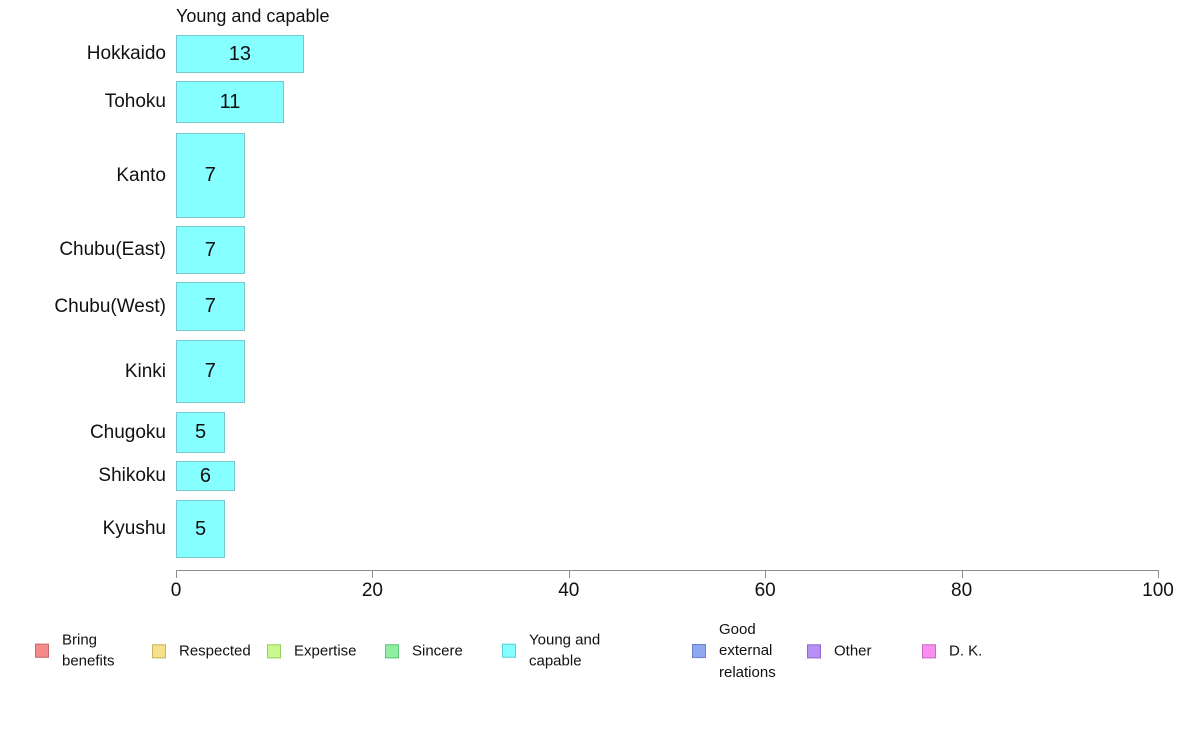 The image size is (1188, 736). I want to click on legend-item: D. K., so click(952, 650).